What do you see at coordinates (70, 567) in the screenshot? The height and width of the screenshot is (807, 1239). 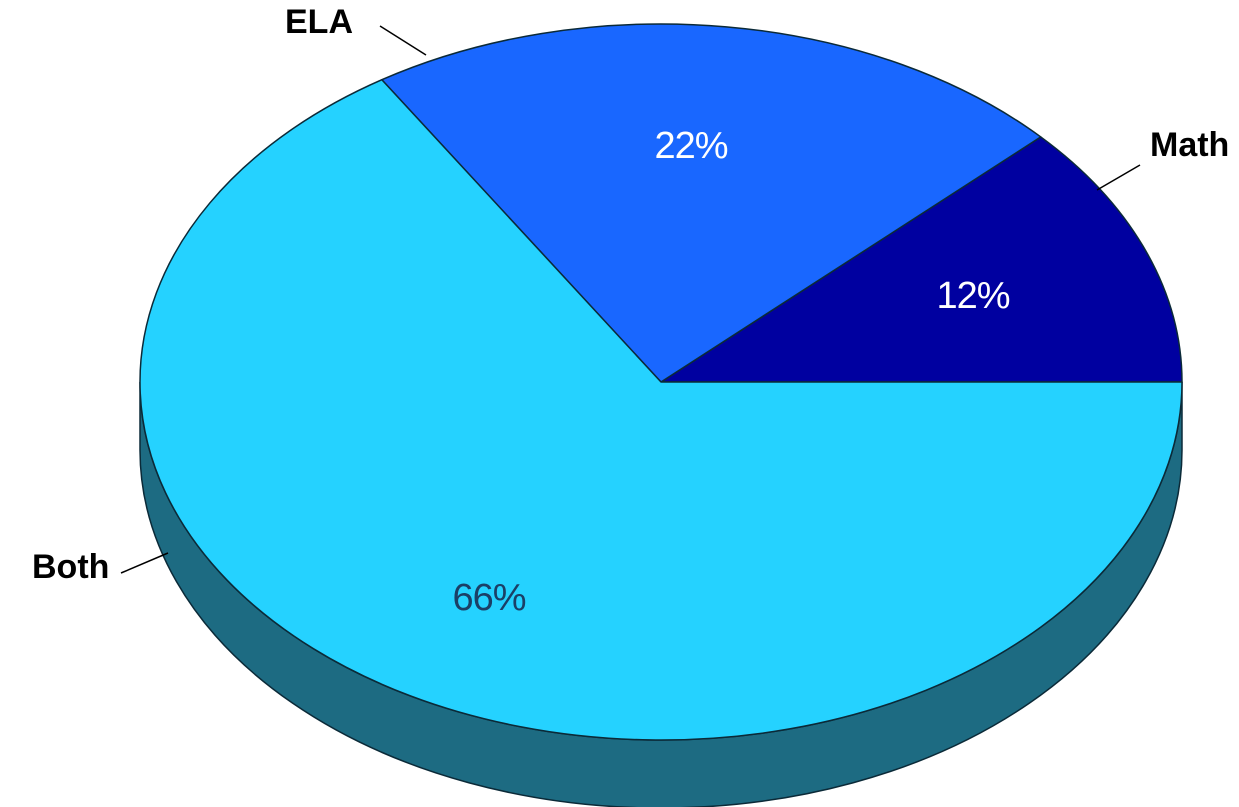 I see `slice-label-both: Both` at bounding box center [70, 567].